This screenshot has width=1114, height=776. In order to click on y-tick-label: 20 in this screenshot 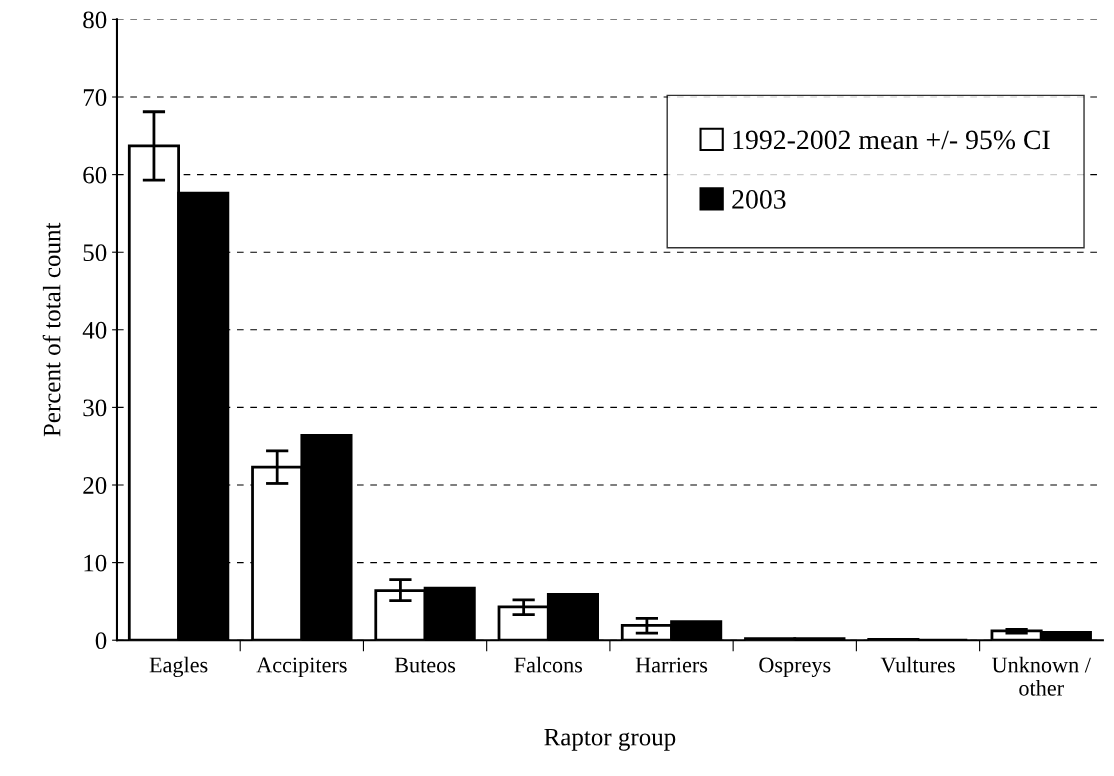, I will do `click(95, 485)`.